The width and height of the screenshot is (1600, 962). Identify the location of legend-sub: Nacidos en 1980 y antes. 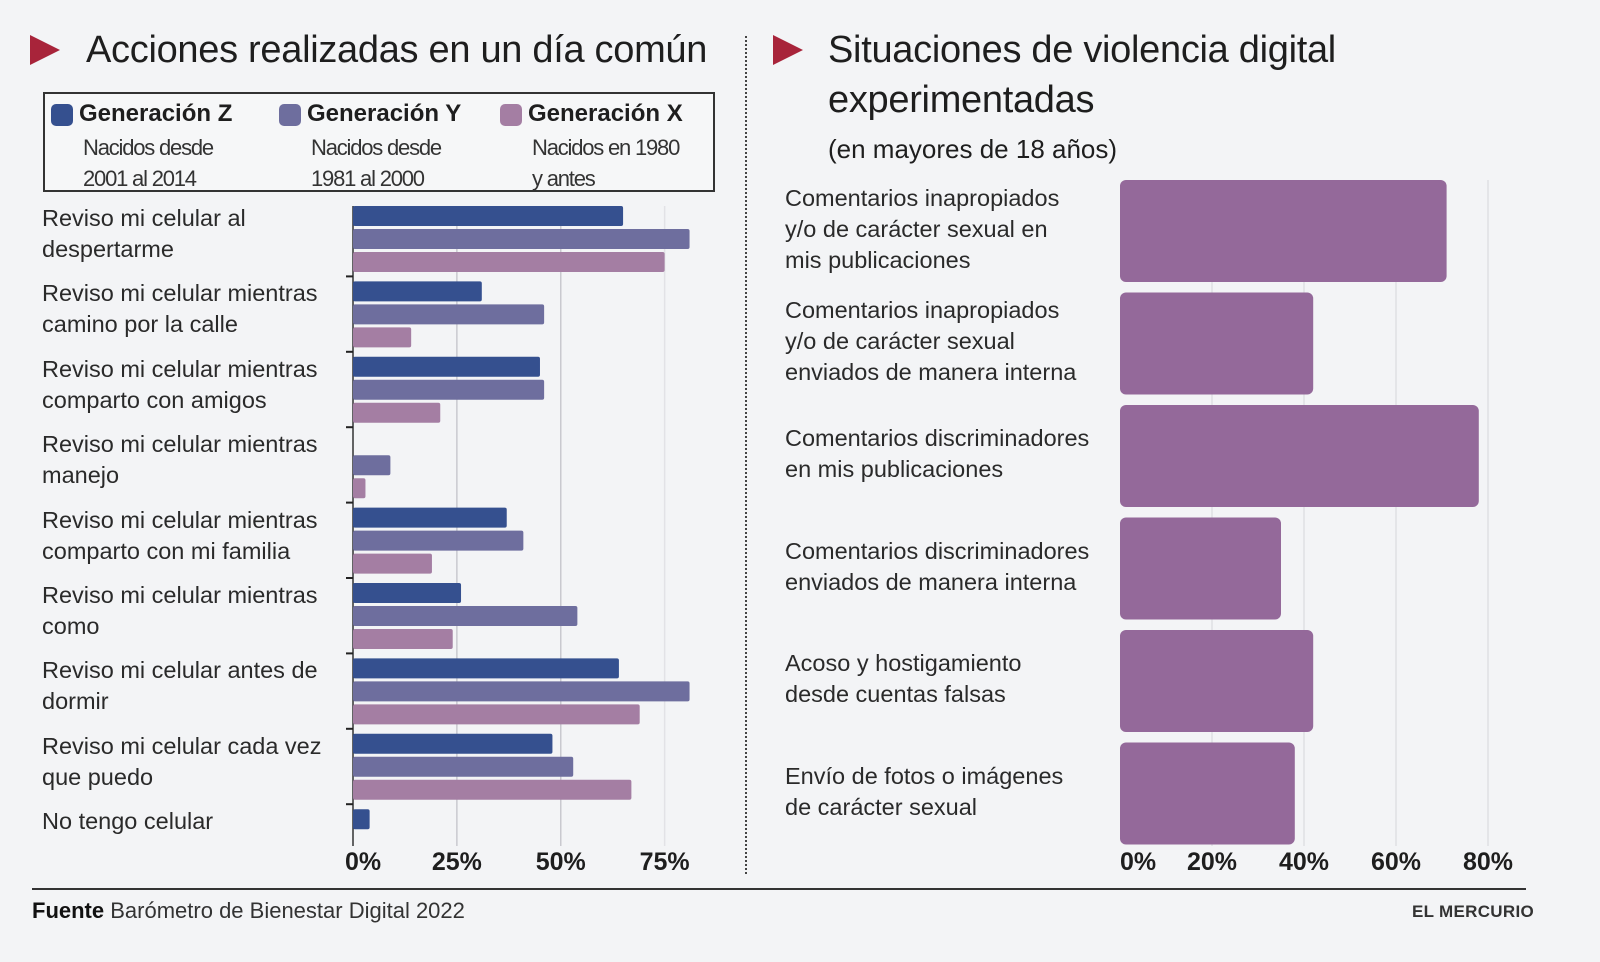
(606, 163).